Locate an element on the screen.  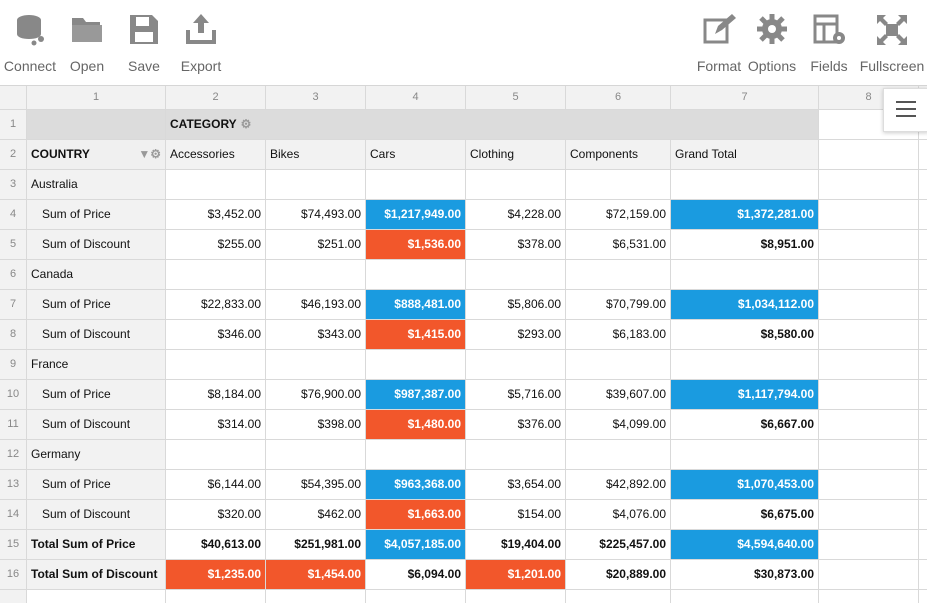
column-header: Grand Total is located at coordinates (745, 155).